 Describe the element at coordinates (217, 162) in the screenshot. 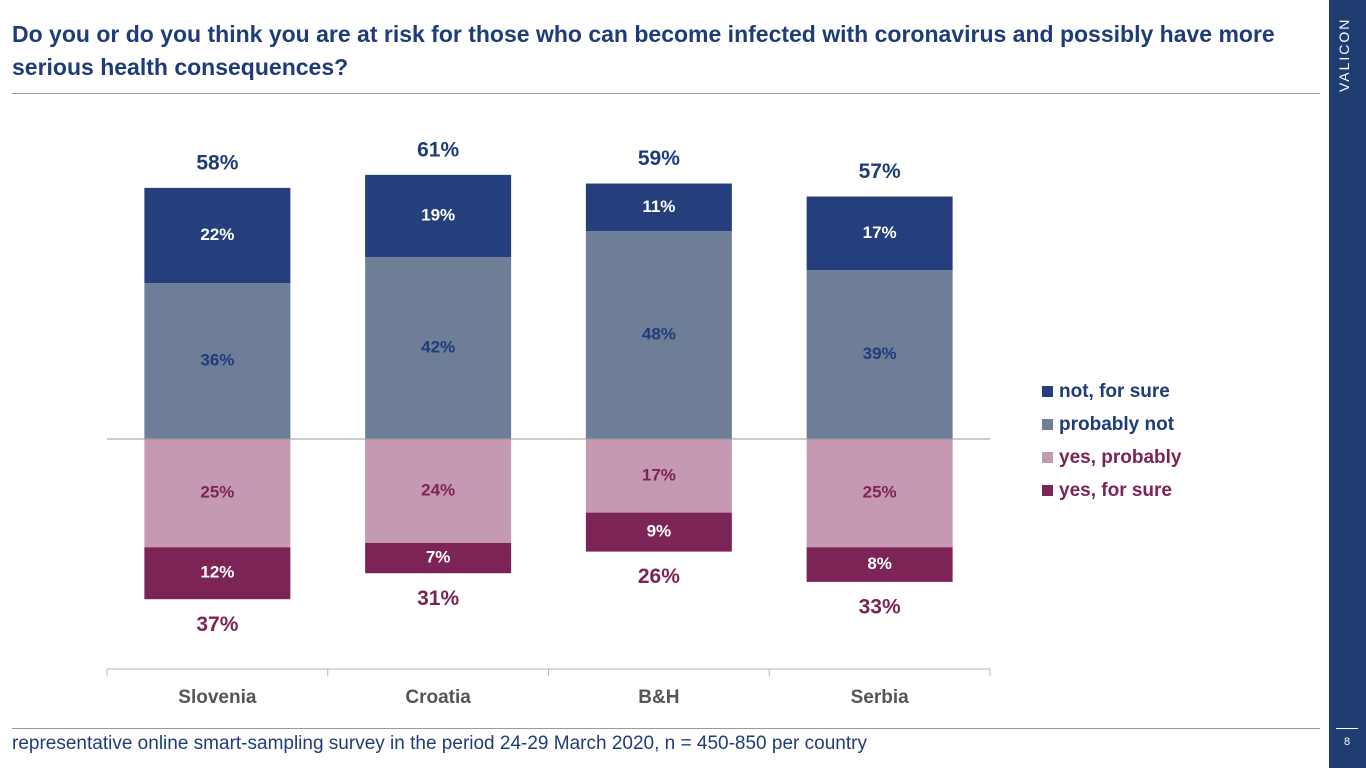

I see `total-no-label: 58%` at that location.